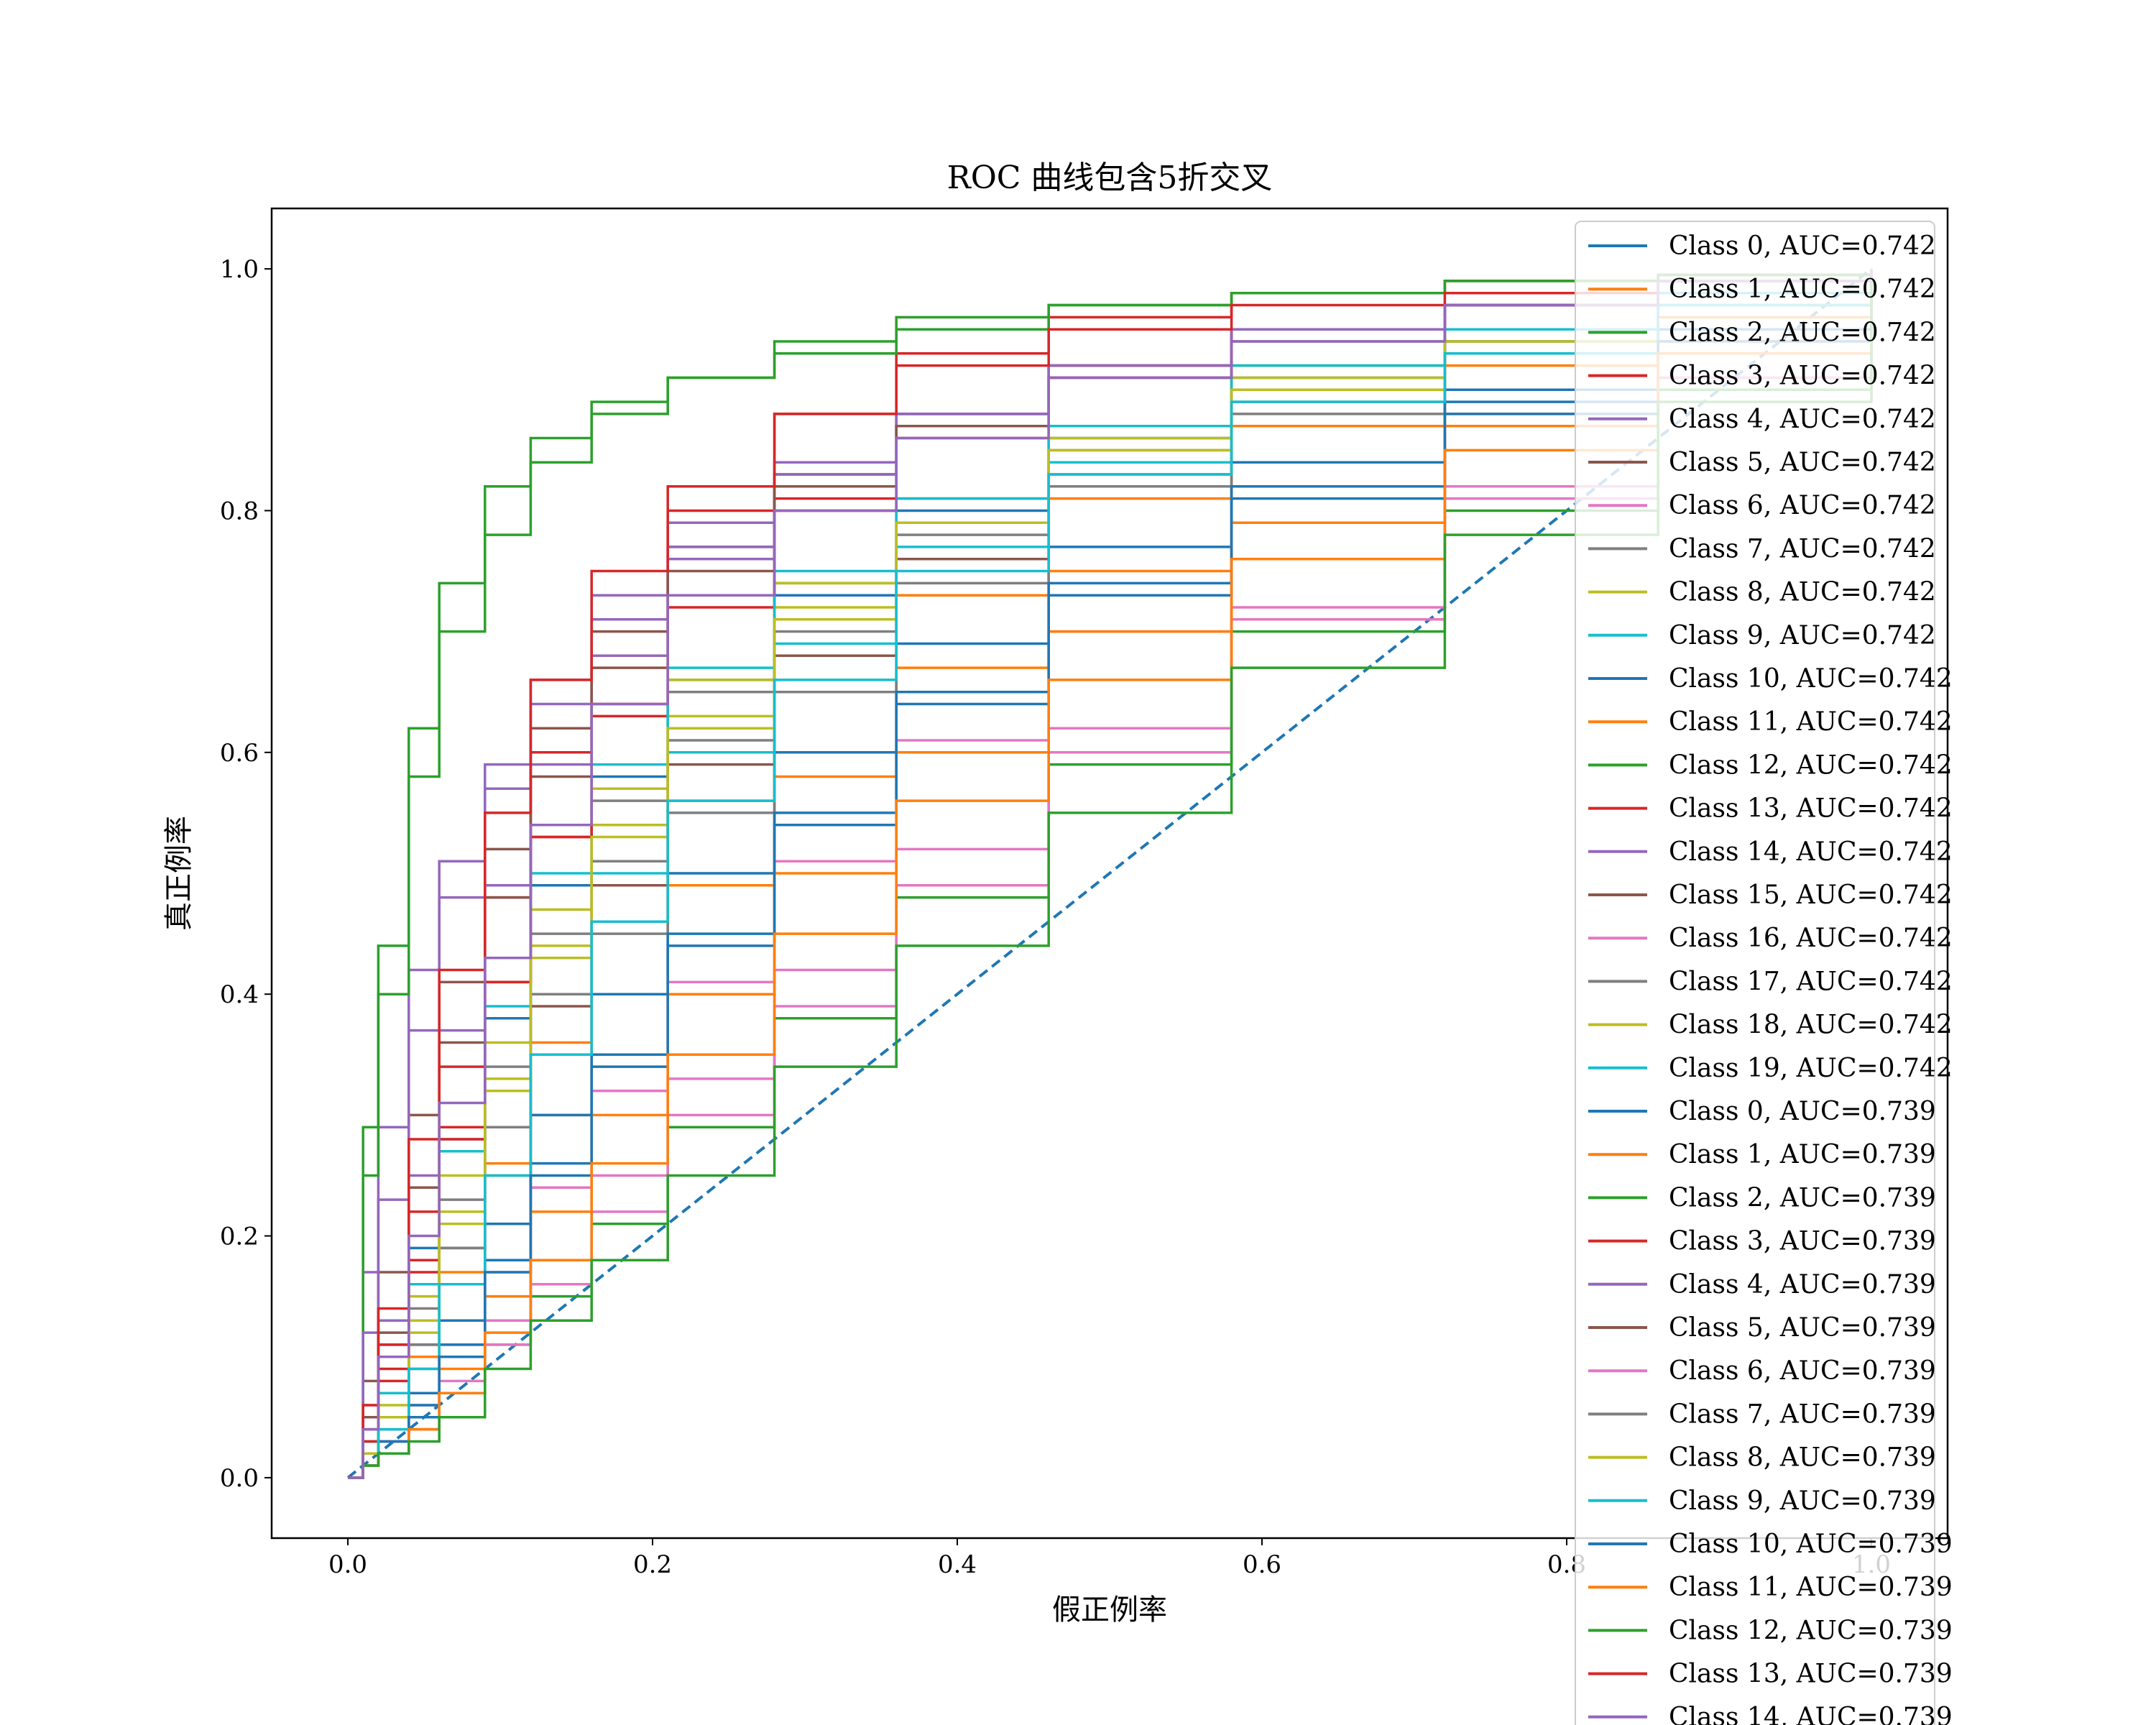 Image resolution: width=2156 pixels, height=1725 pixels. What do you see at coordinates (653, 1564) in the screenshot?
I see `x-tick-label: 0.2` at bounding box center [653, 1564].